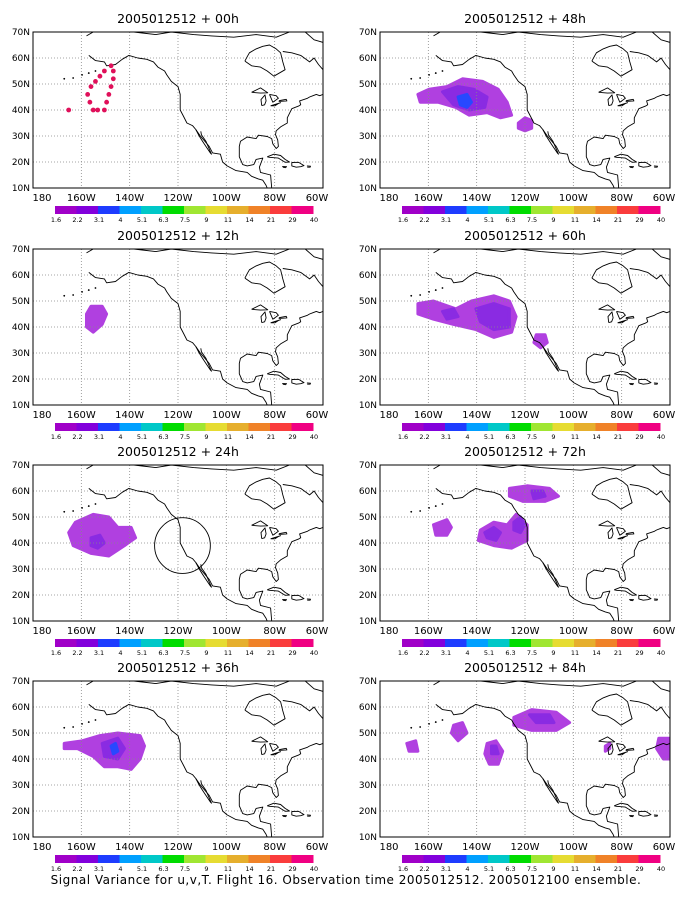  Describe the element at coordinates (21, 137) in the screenshot. I see `y-tick-label: 30N` at that location.